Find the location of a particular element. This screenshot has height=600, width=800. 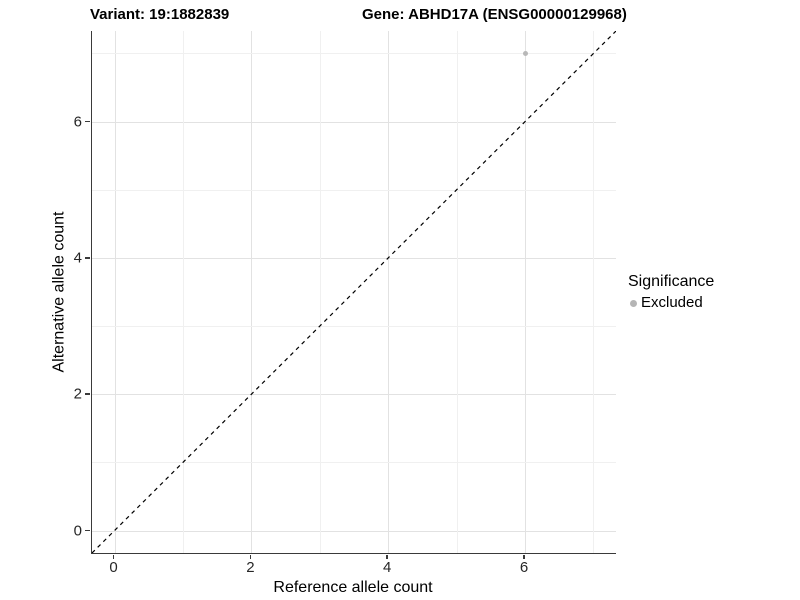

x-tick-label-0: 0 is located at coordinates (113, 567).